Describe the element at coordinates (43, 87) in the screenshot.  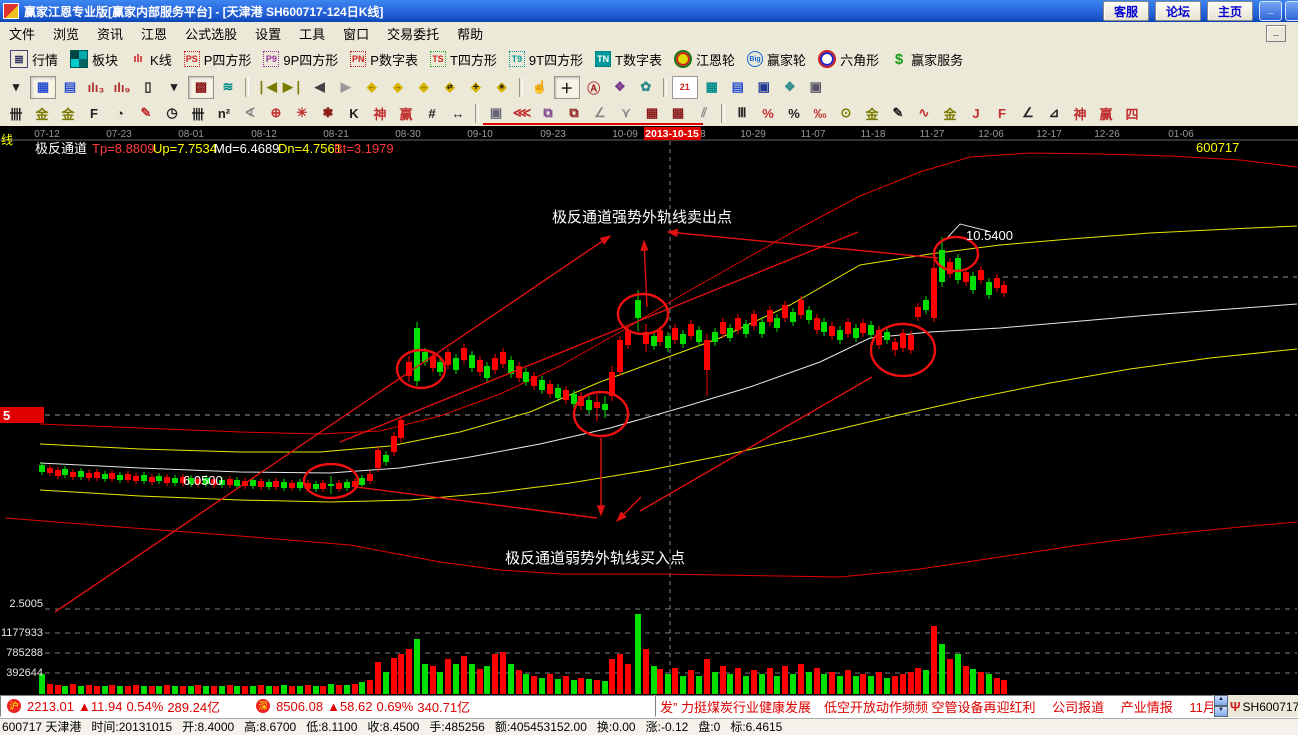
I see `nav-button-1: ▦` at that location.